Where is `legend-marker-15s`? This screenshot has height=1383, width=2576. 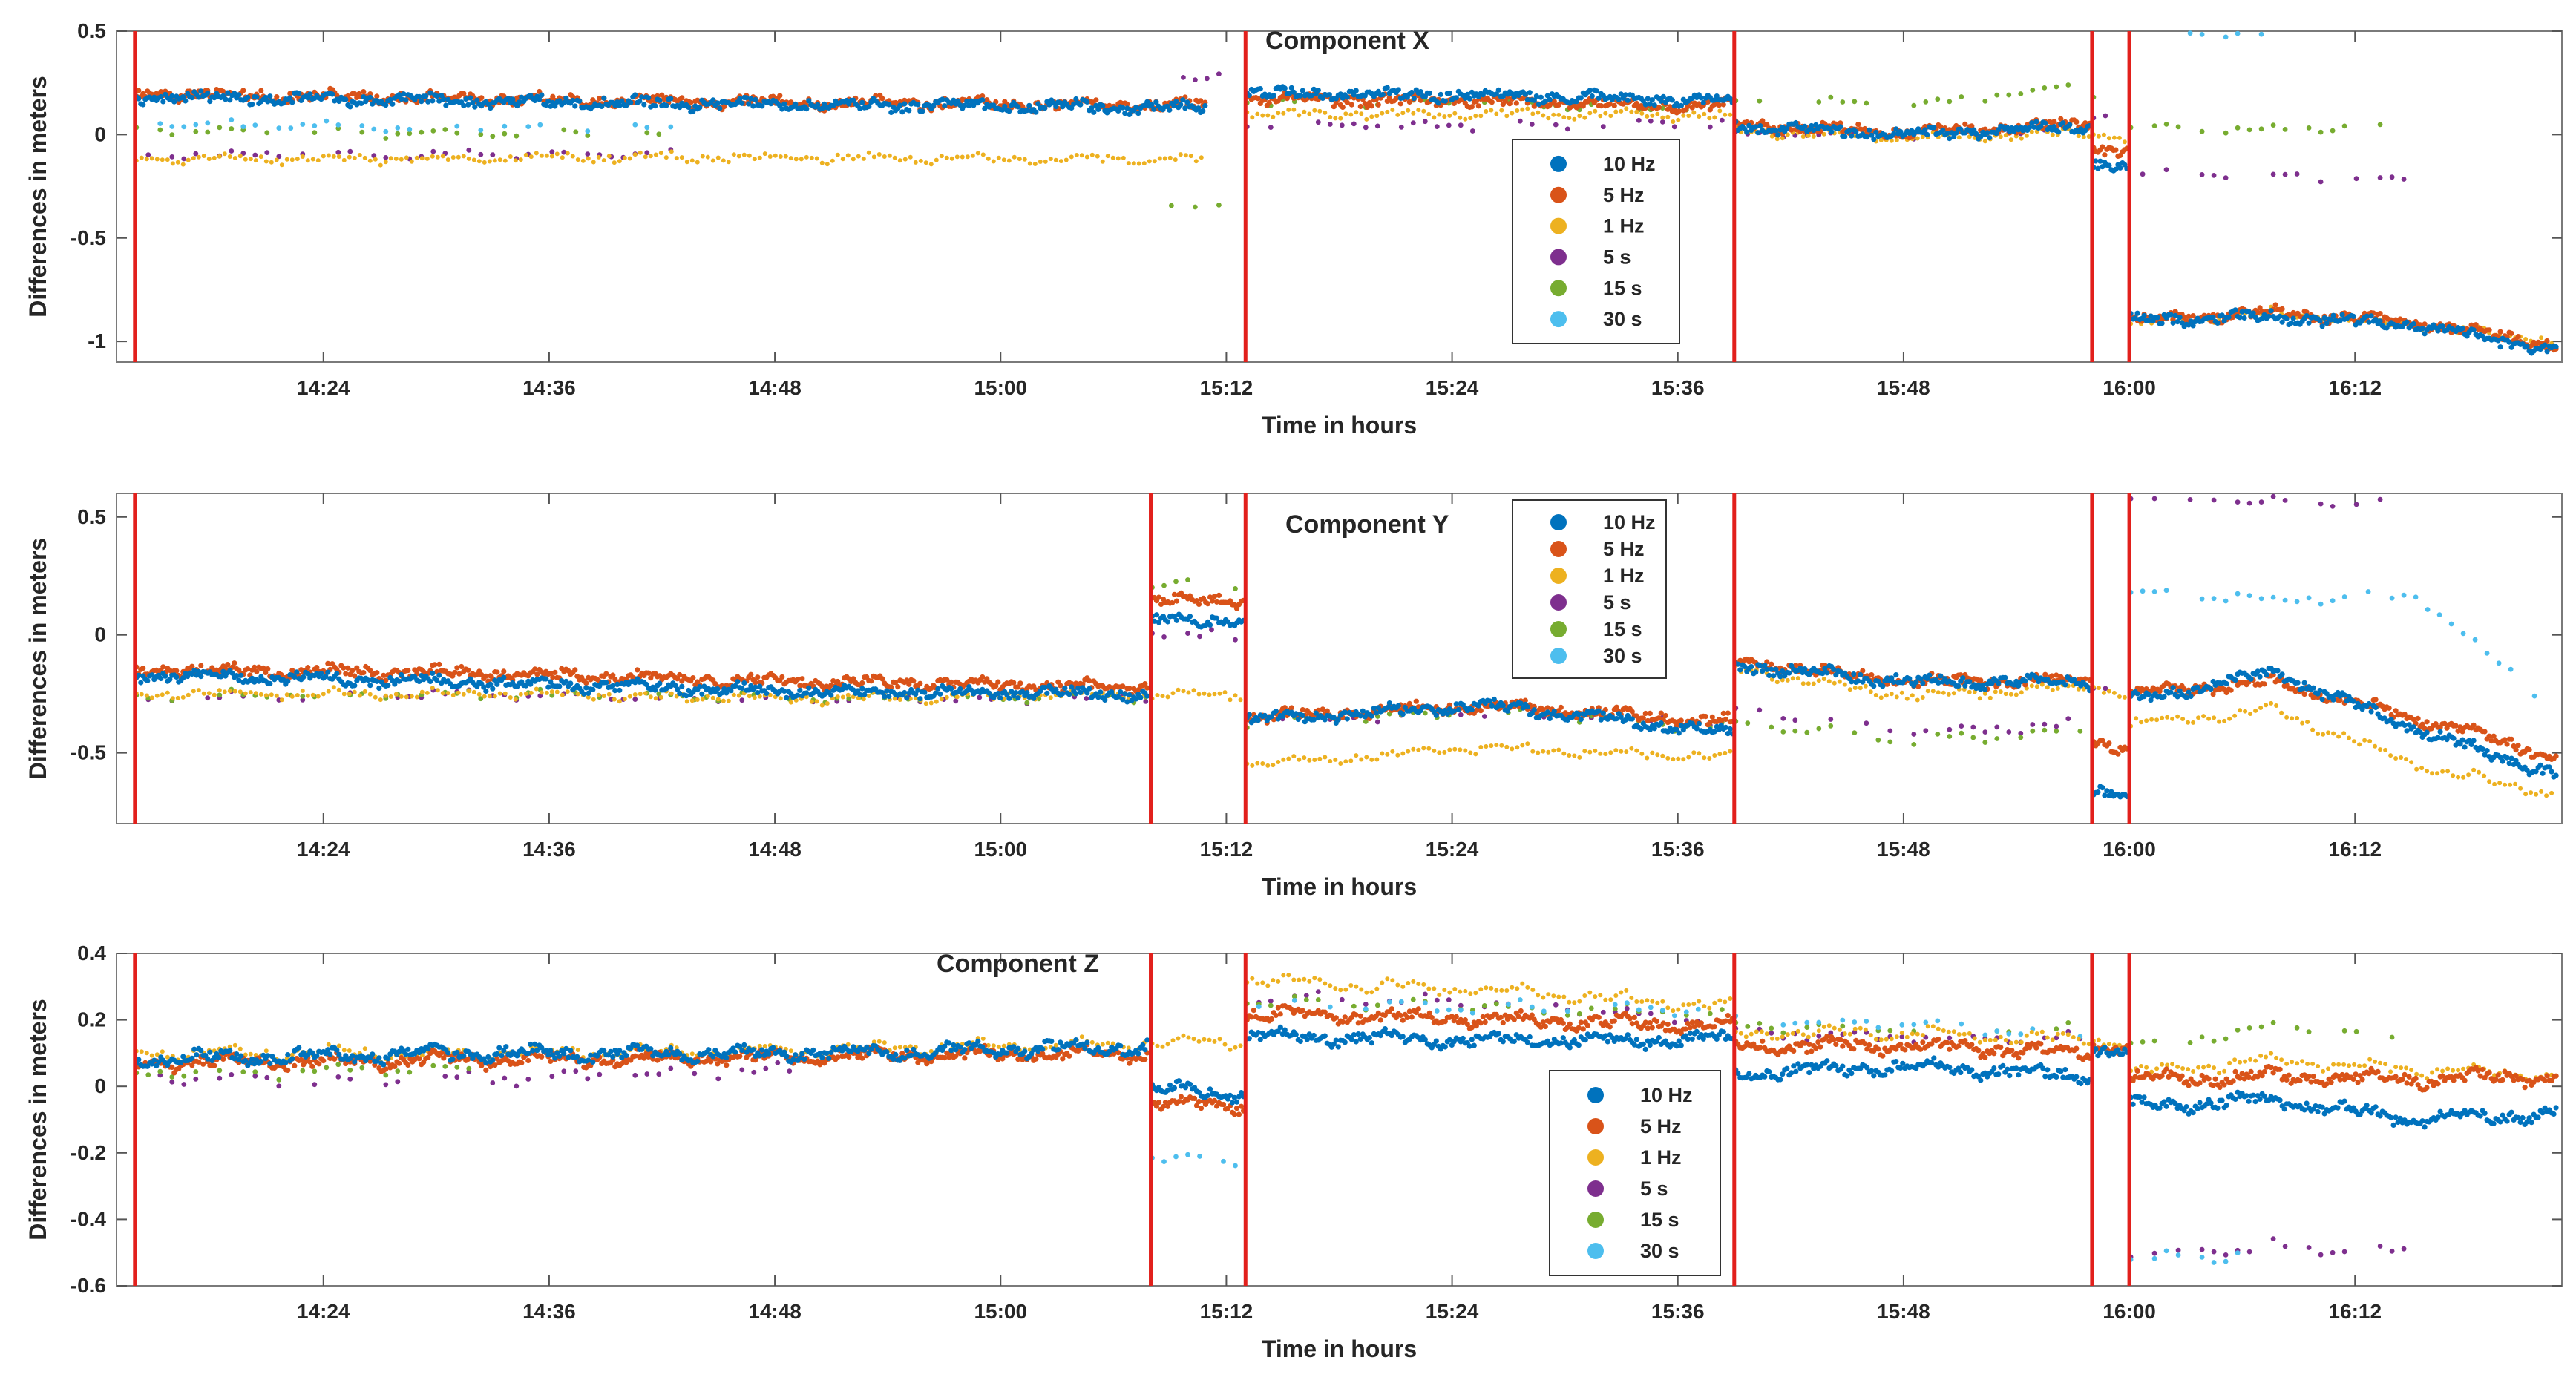 legend-marker-15s is located at coordinates (1559, 288).